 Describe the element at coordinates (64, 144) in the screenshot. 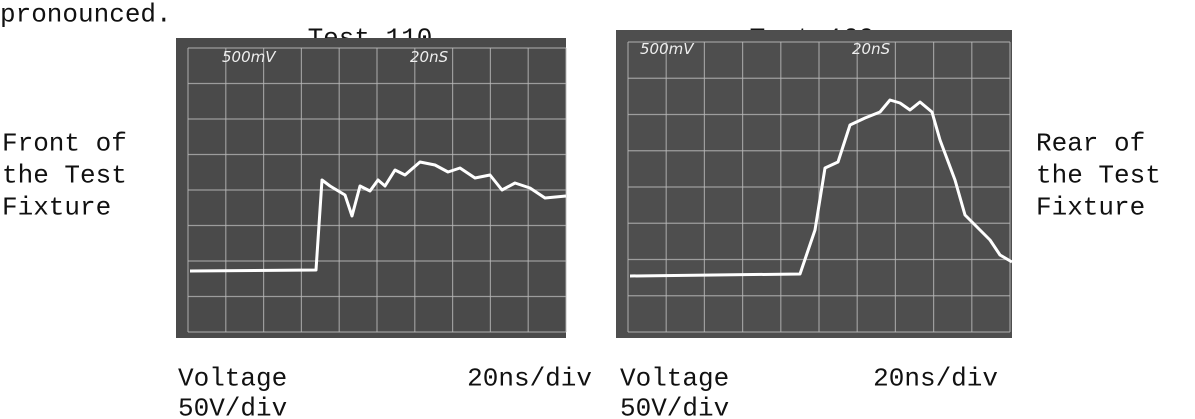

I see `side-label: Front of` at that location.